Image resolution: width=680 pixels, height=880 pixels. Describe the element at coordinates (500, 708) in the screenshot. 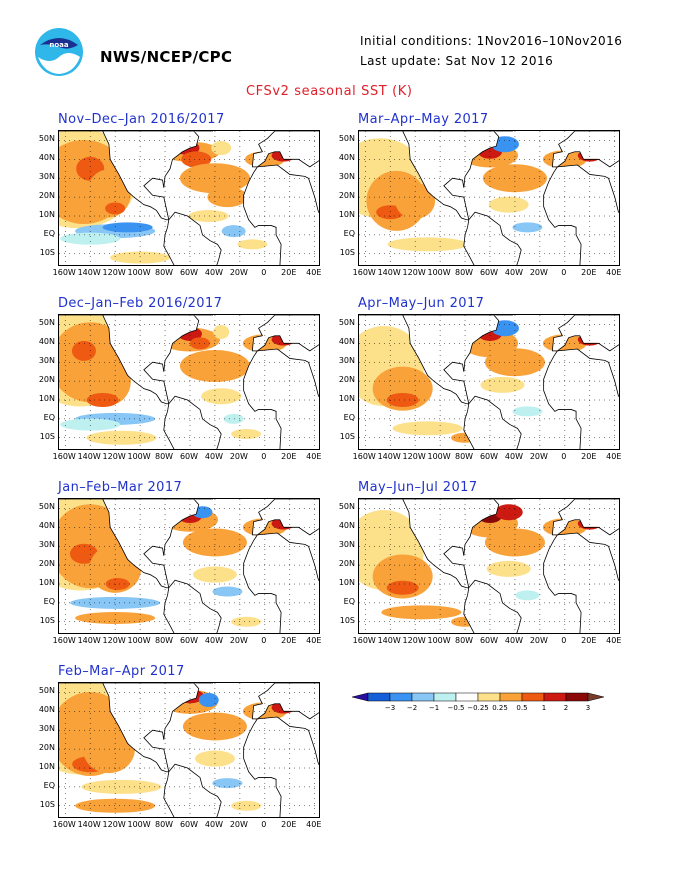

I see `colorbar-tick-label: 0.25` at that location.